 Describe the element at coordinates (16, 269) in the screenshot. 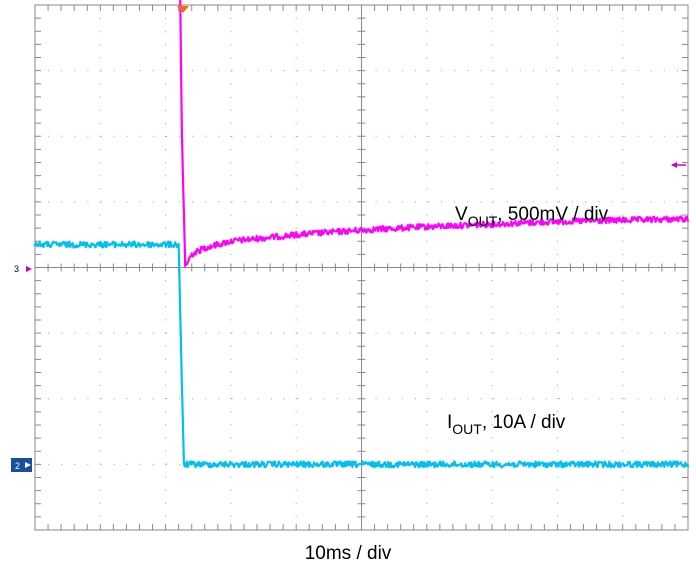

I see `channel-3-label: 3` at that location.